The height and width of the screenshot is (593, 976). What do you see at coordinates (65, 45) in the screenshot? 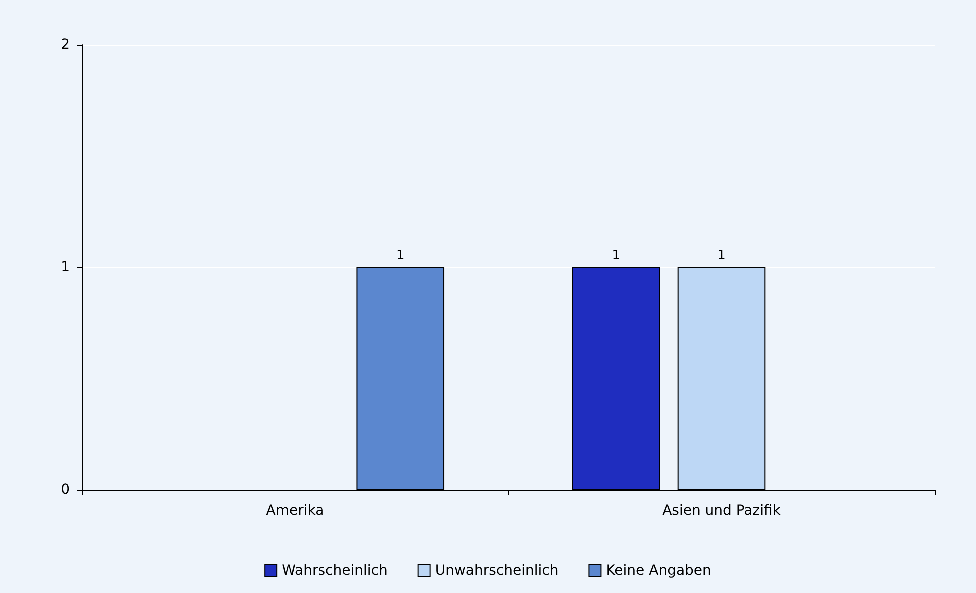
I see `y-tick-label: 2` at bounding box center [65, 45].